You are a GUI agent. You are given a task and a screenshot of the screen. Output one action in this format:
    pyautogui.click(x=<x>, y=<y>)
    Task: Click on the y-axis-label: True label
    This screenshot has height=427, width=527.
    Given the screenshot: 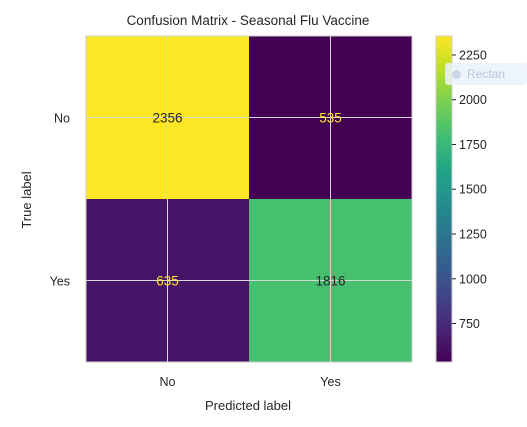 What is the action you would take?
    pyautogui.click(x=26, y=199)
    